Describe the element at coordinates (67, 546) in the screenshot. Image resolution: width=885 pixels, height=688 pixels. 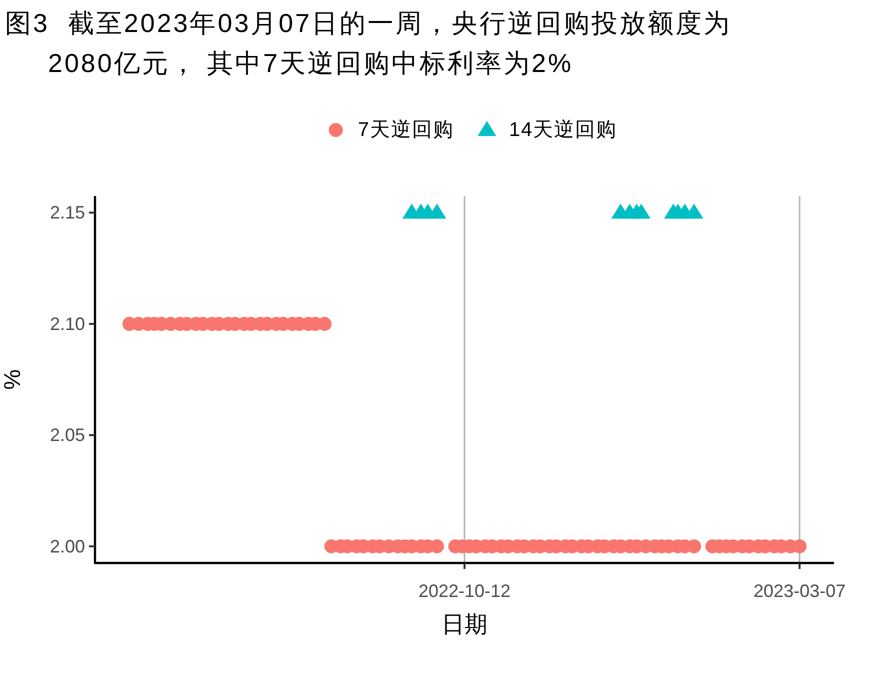
I see `y-tick-label: 2.00` at that location.